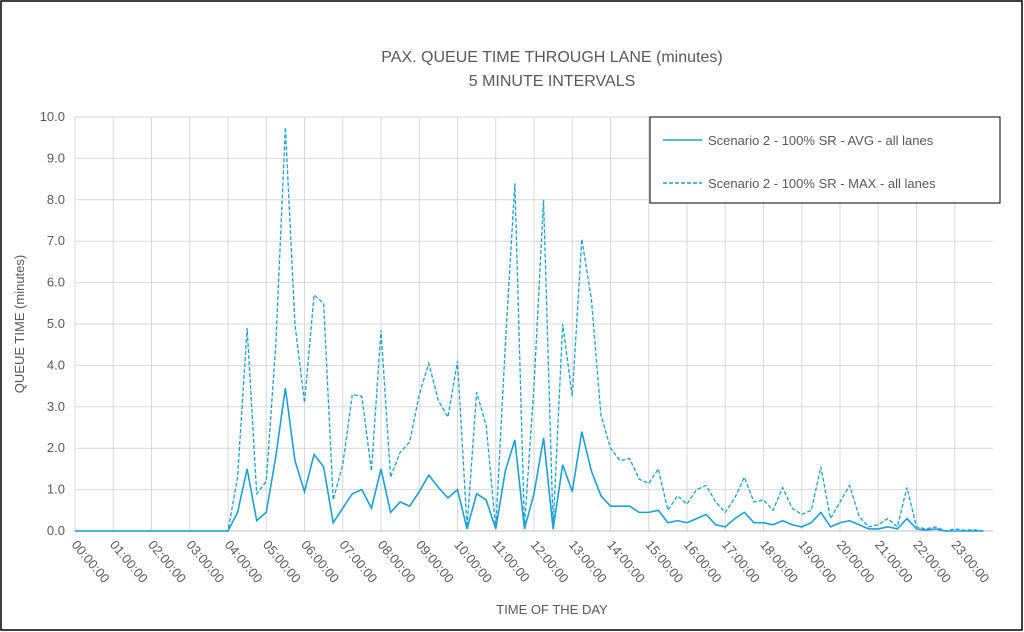 This screenshot has height=632, width=1024. I want to click on y-tick-label: 2.0, so click(56, 447).